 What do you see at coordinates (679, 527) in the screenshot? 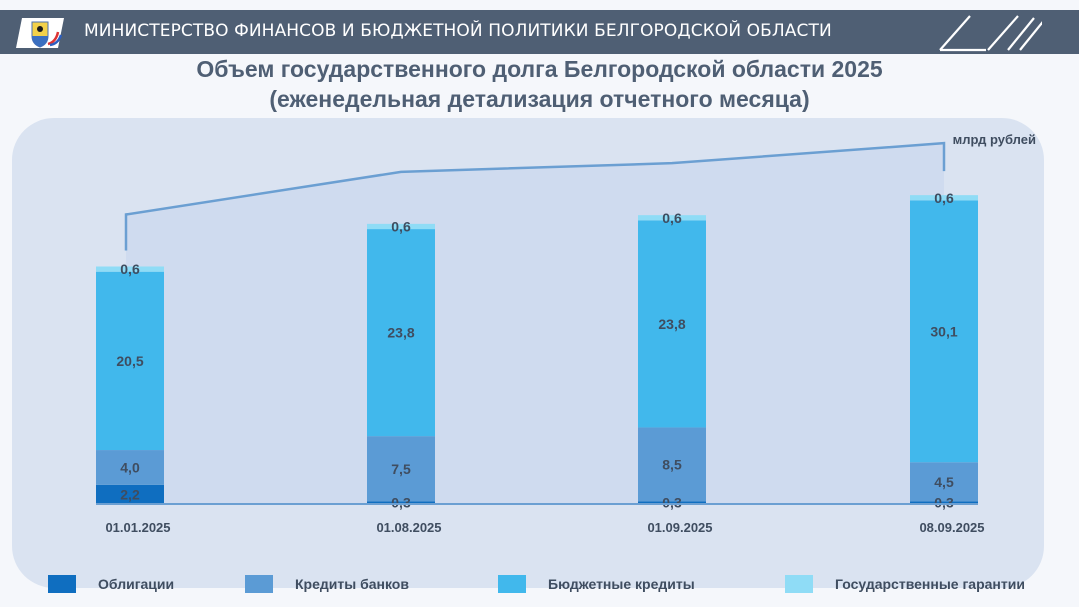
I see `x-tick-label: 01.09.2025` at bounding box center [679, 527].